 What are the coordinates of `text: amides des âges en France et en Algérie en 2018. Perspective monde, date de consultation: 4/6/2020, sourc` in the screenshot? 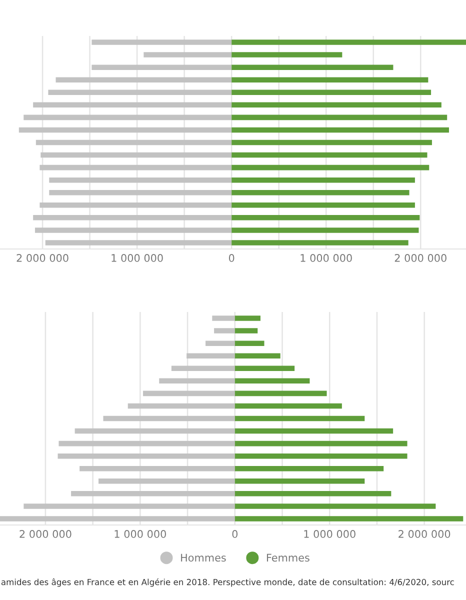 It's located at (227, 582).